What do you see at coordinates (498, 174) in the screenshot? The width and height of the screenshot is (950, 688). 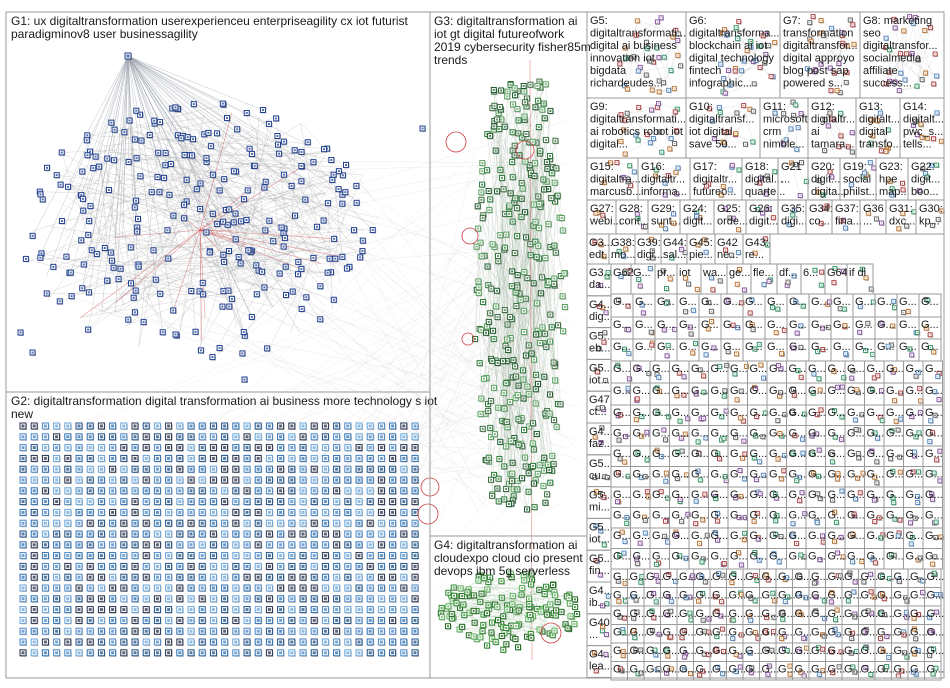 I see `g3-edge` at bounding box center [498, 174].